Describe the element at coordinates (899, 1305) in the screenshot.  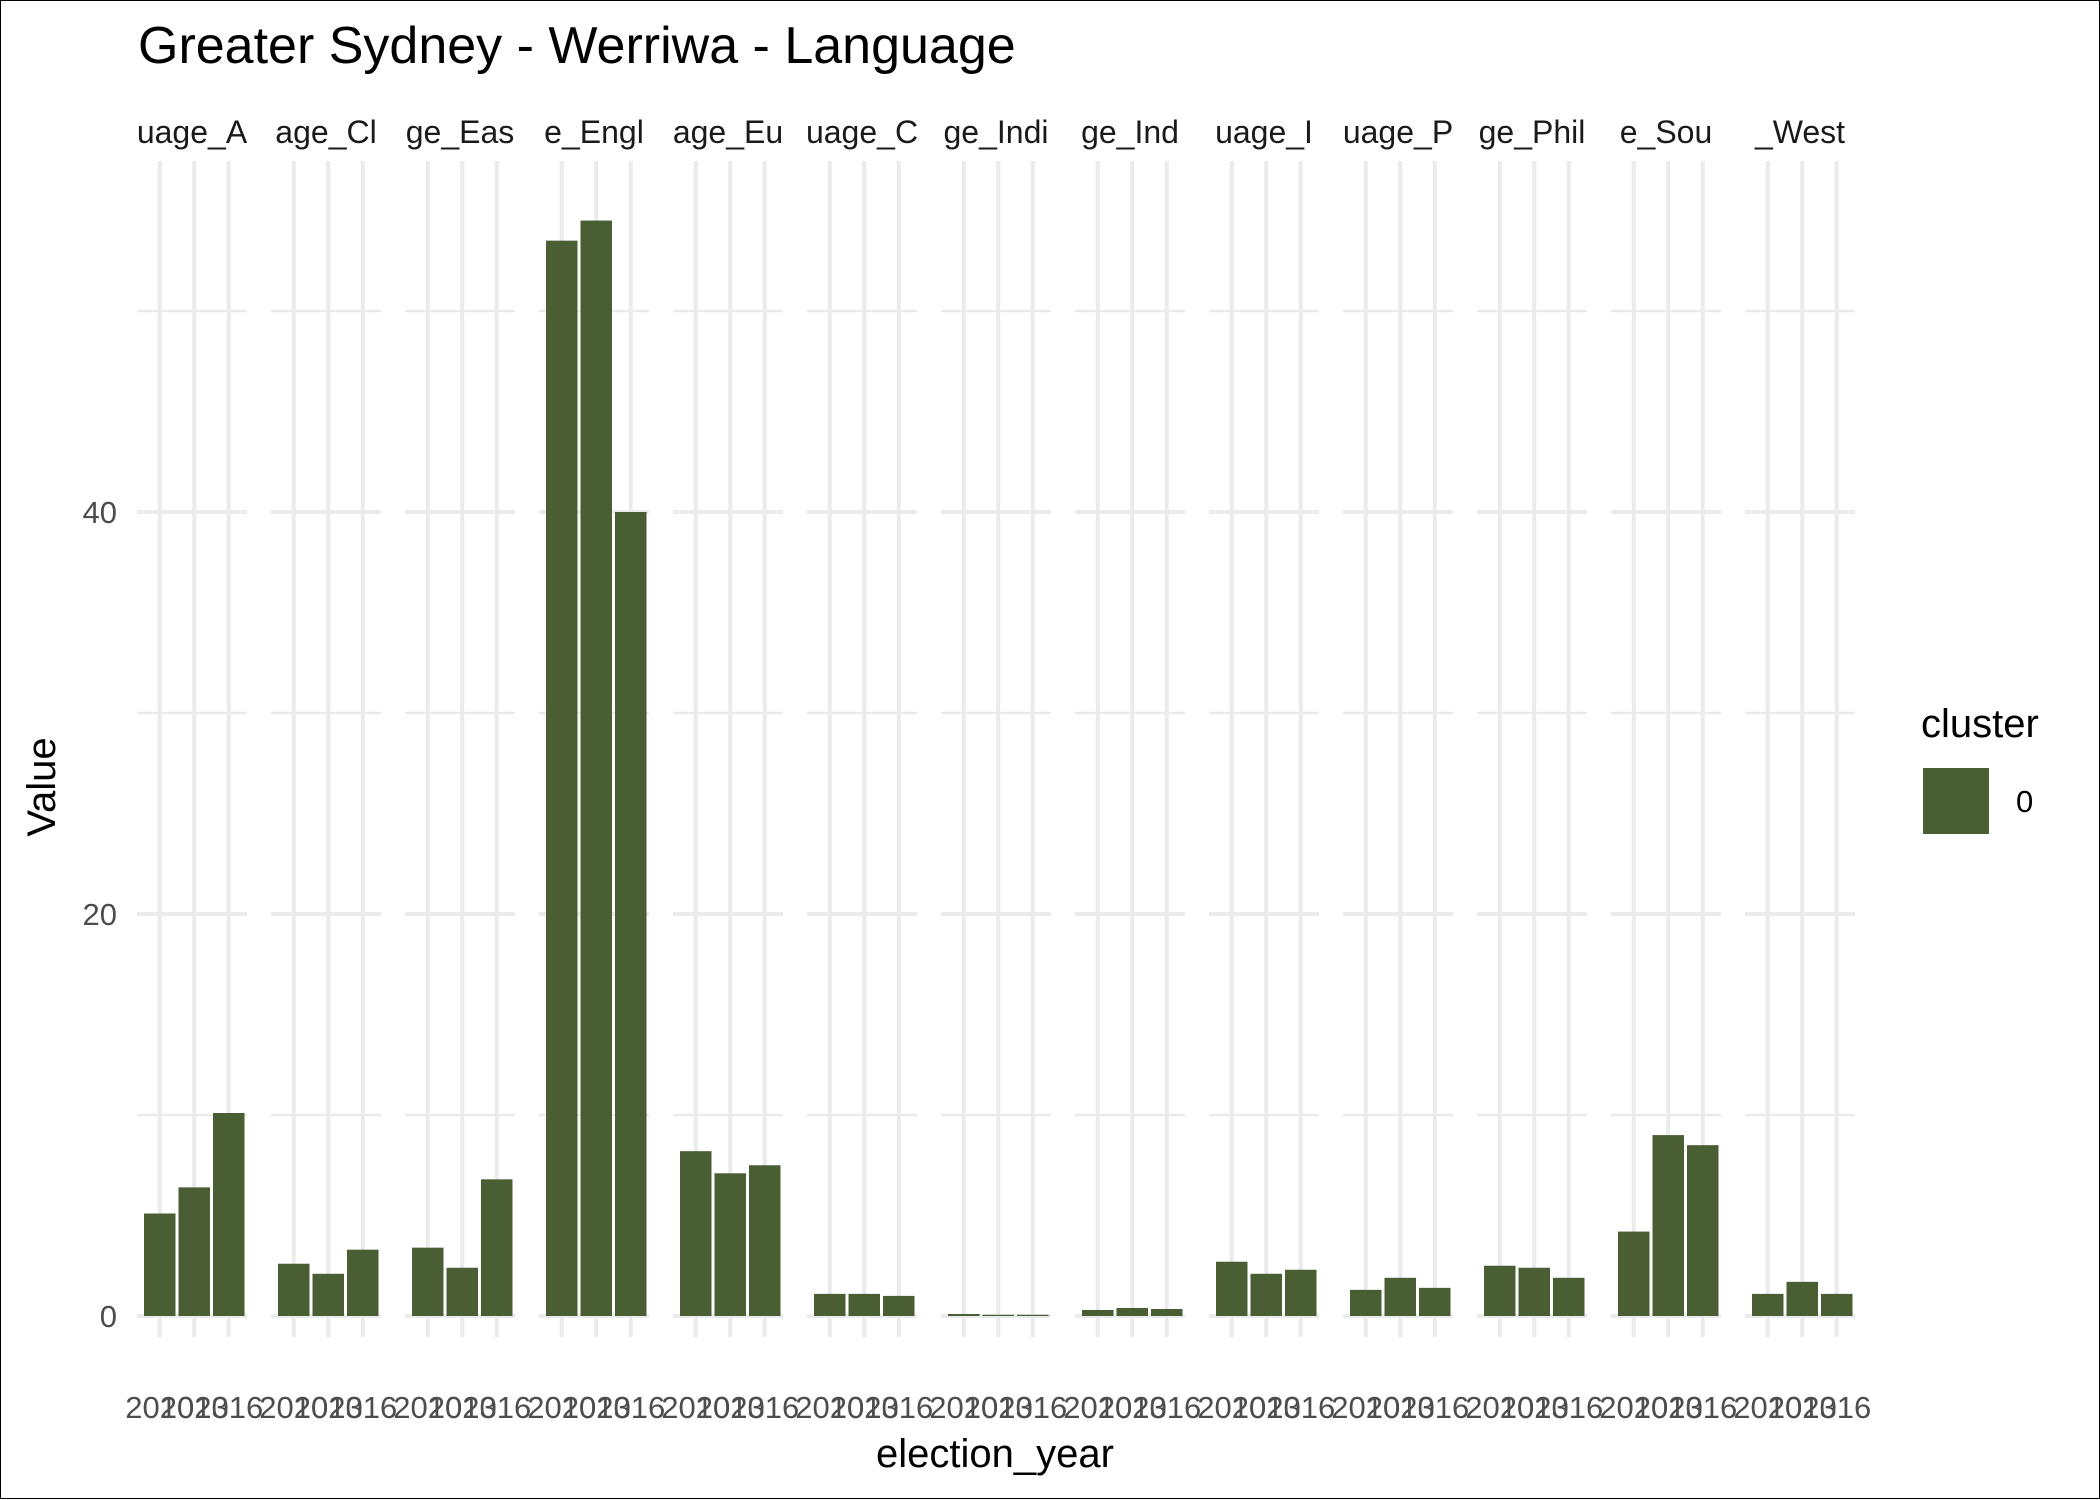
I see `bar-uage_C-2016` at that location.